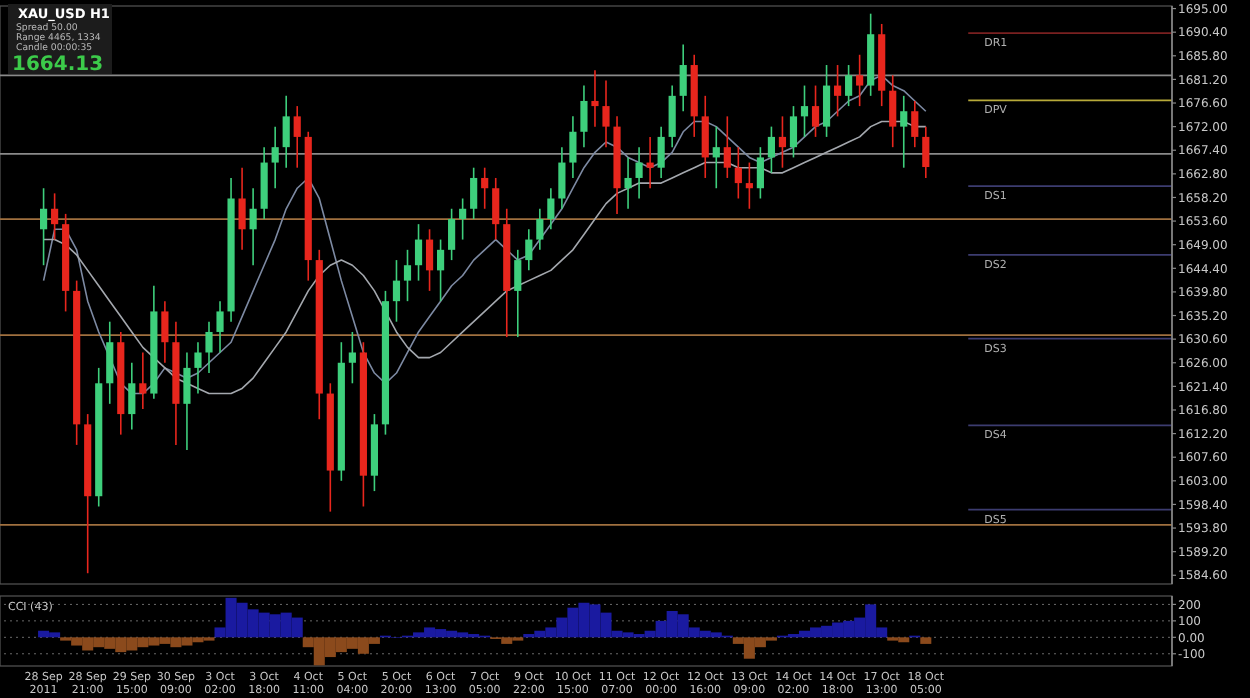  I want to click on bar, so click(926, 640).